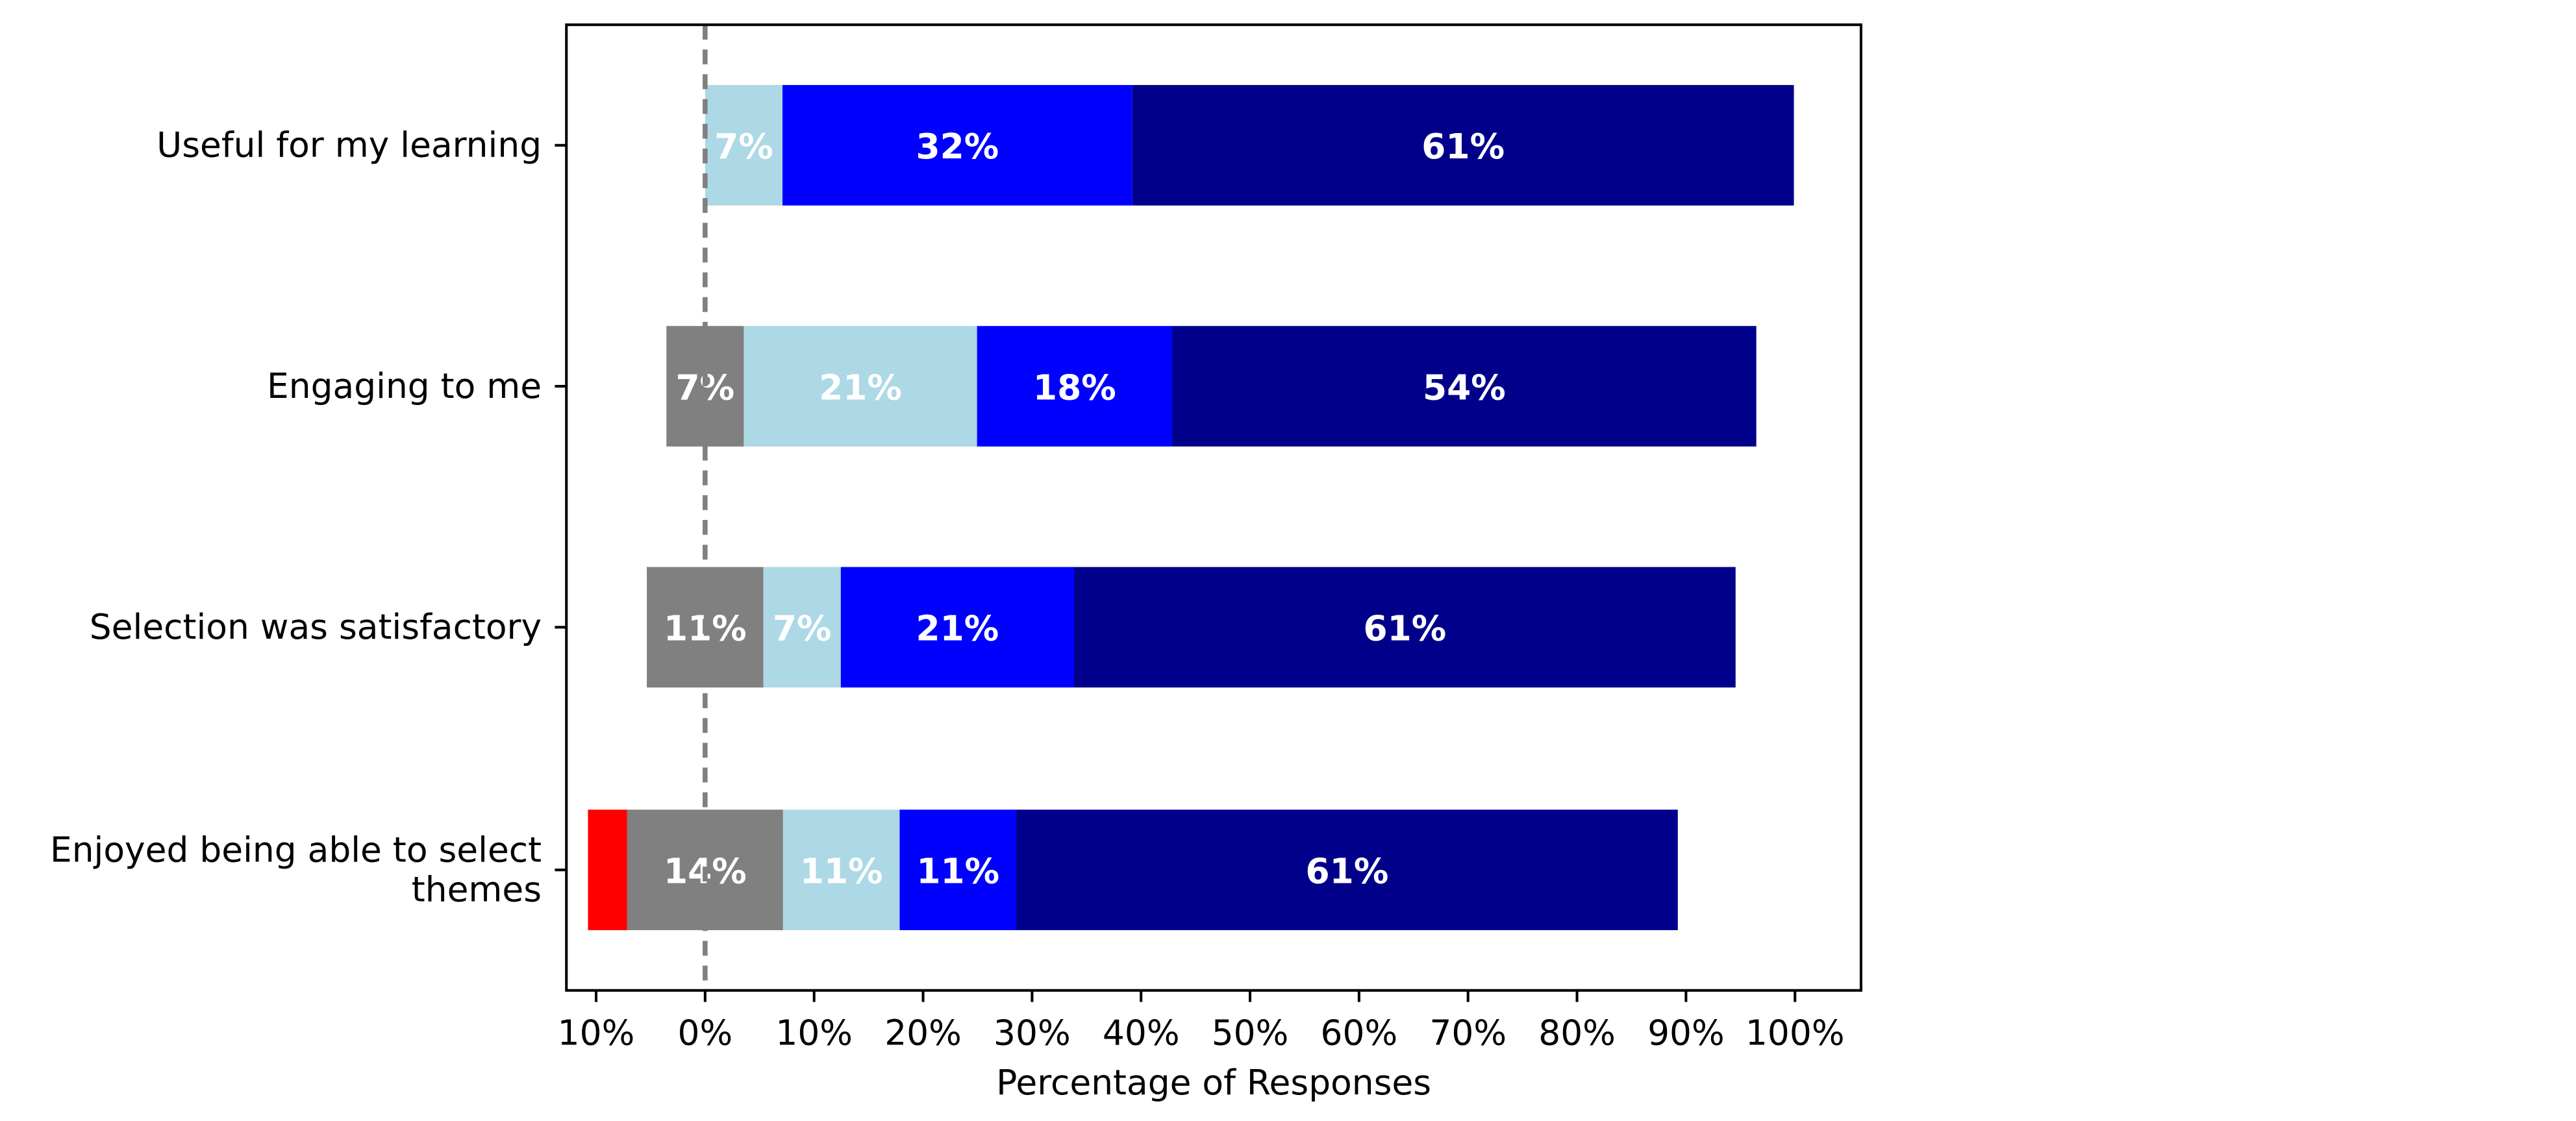 This screenshot has height=1121, width=2576. What do you see at coordinates (1201, 1022) in the screenshot?
I see `value-axis: 10% 0% 10% 20% 30% 40% 50% 60% 70% 80% 90% 100%` at bounding box center [1201, 1022].